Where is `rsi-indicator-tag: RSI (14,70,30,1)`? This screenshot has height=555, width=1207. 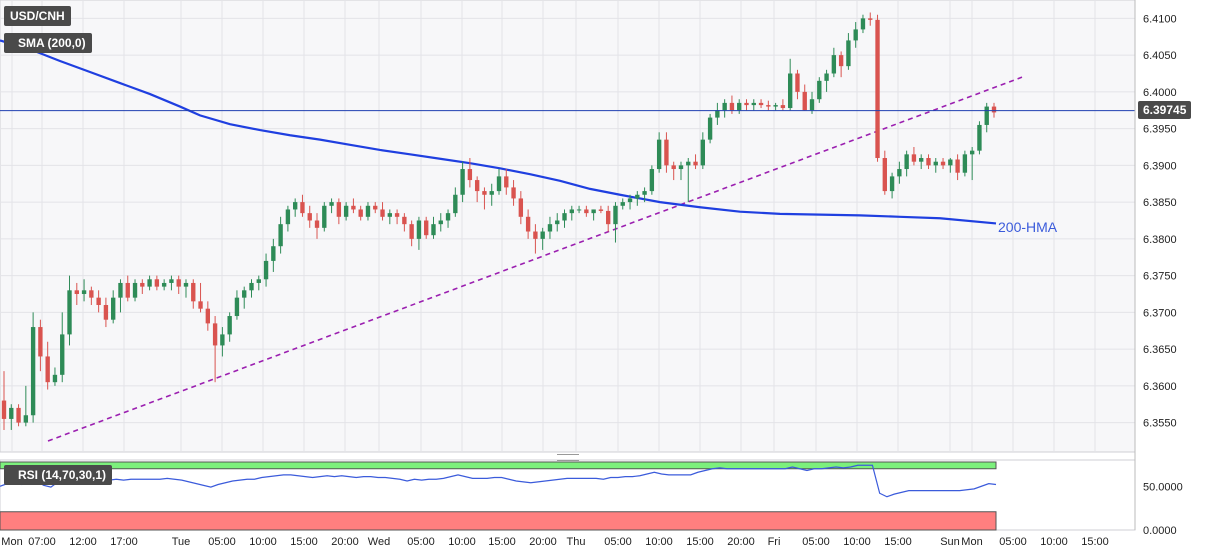 rsi-indicator-tag: RSI (14,70,30,1) is located at coordinates (58, 475).